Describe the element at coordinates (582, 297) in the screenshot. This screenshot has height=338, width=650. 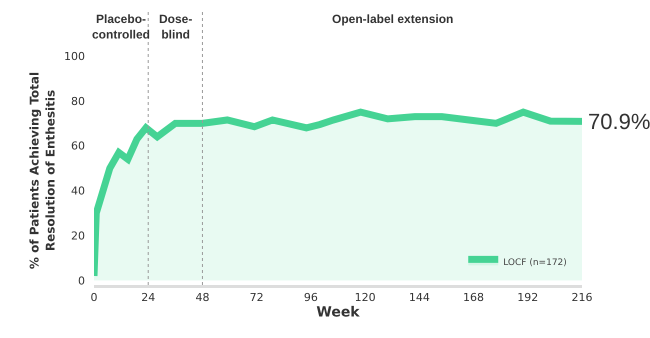
I see `x-tick-label: 216` at that location.